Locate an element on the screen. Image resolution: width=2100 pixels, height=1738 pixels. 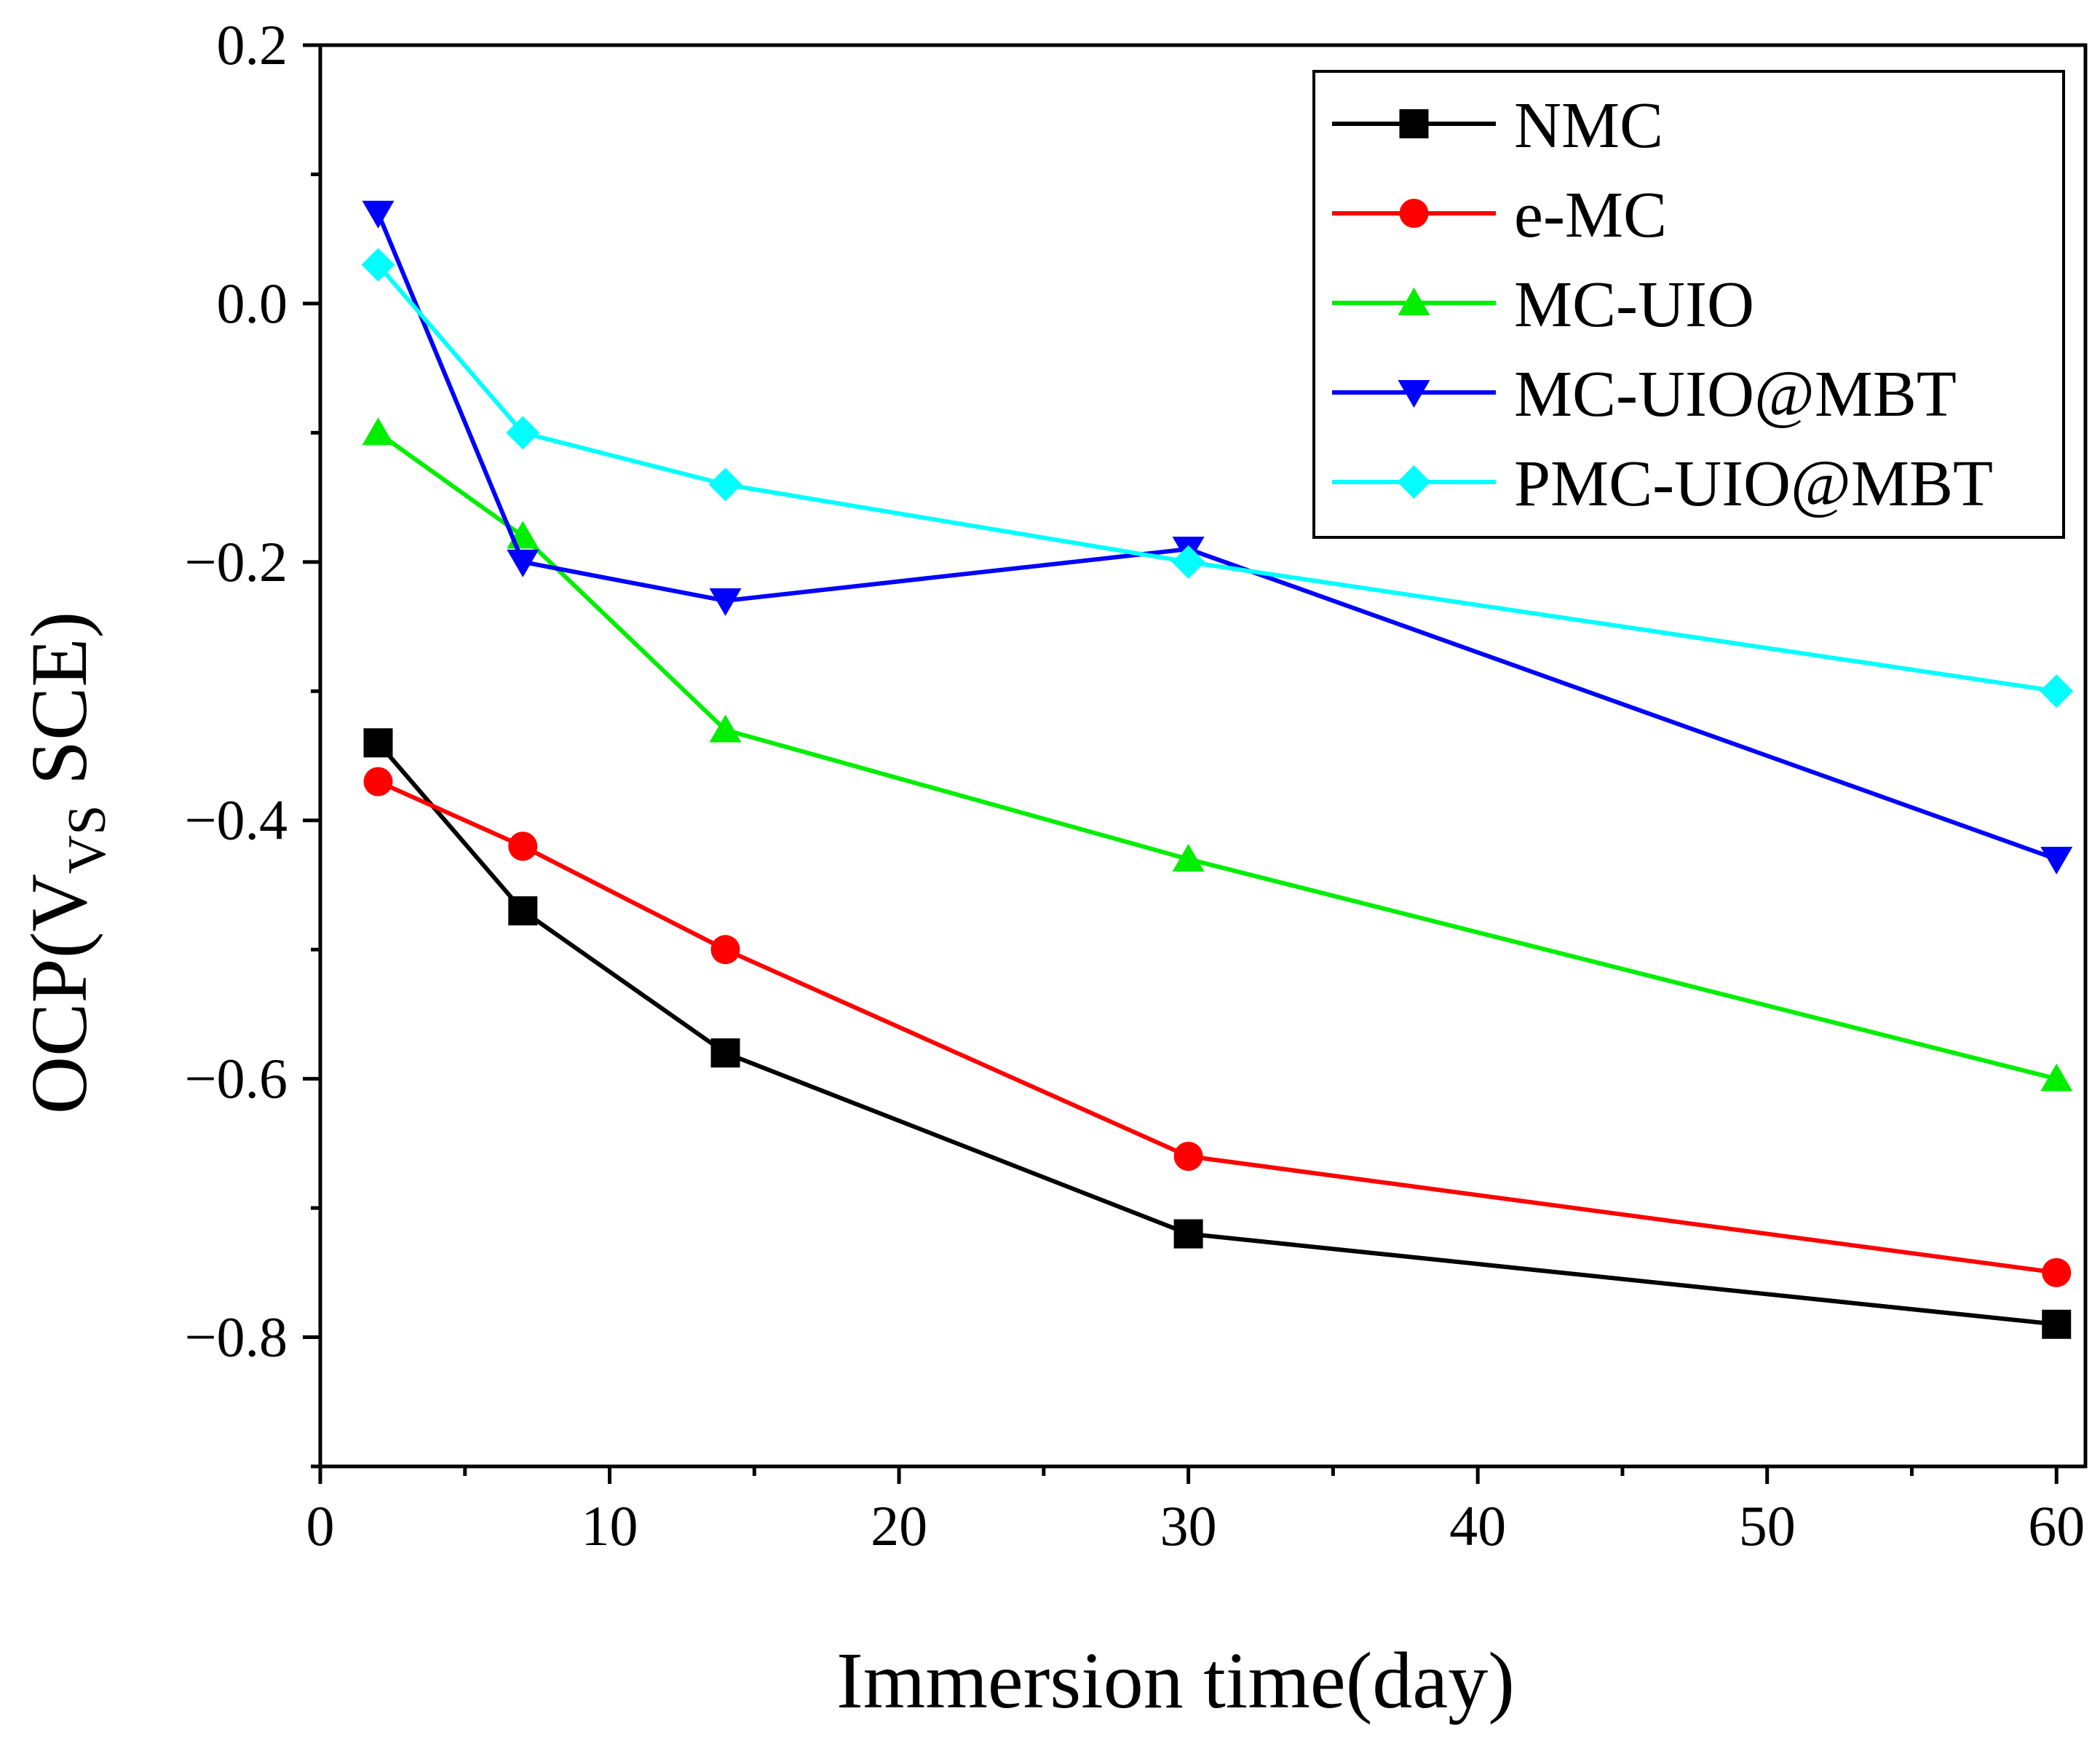
legend-label: NMC is located at coordinates (1588, 126).